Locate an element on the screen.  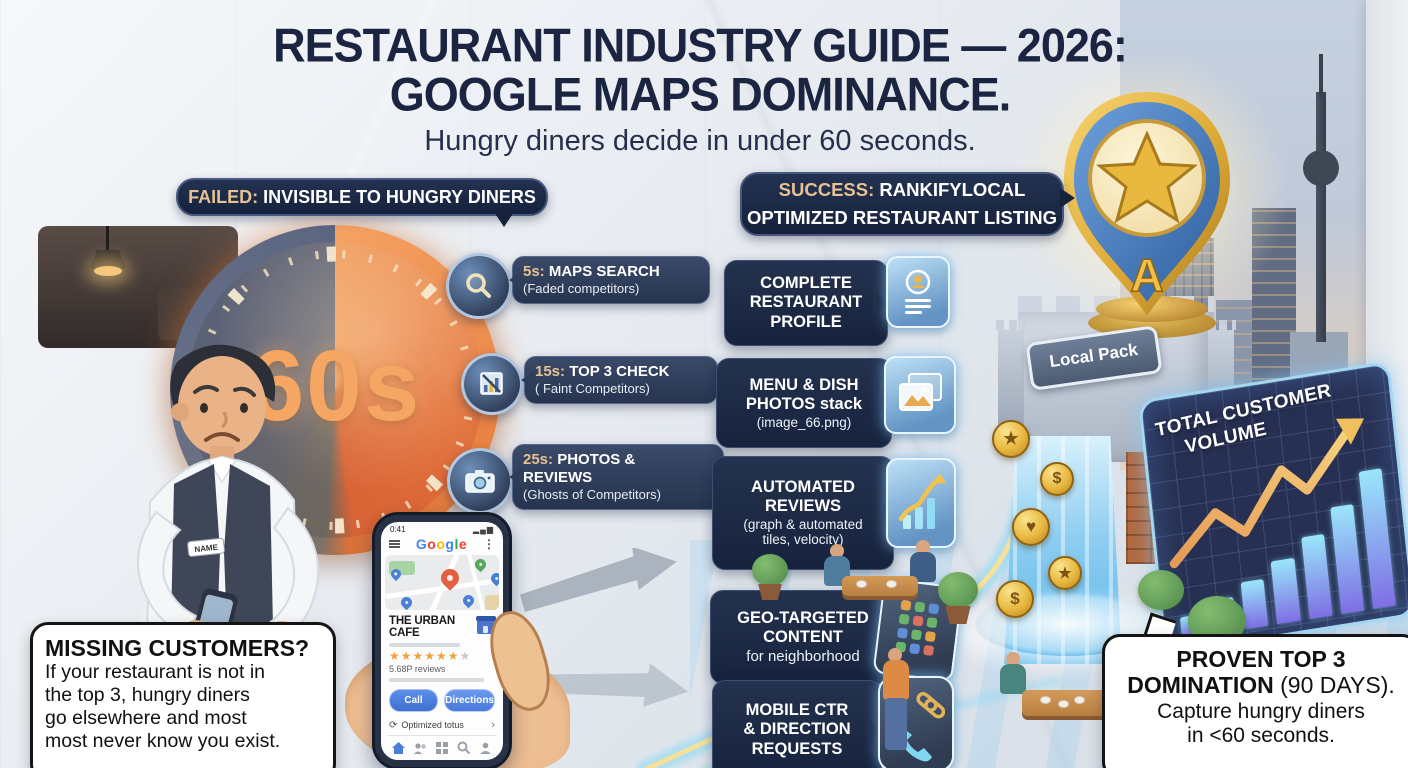
star-faded: ★ is located at coordinates (465, 656).